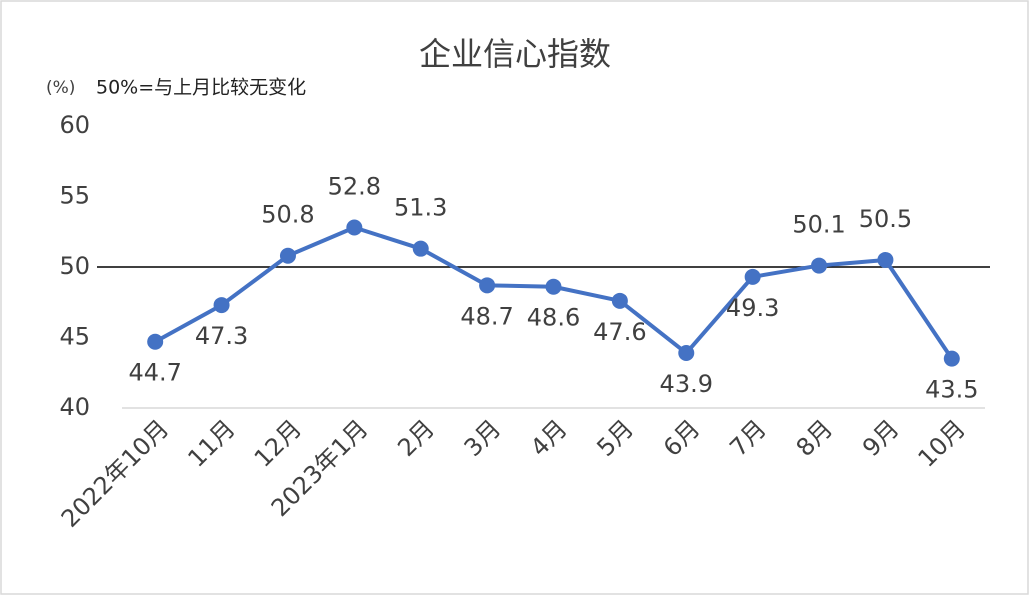  I want to click on data-label: 50.5, so click(885, 219).